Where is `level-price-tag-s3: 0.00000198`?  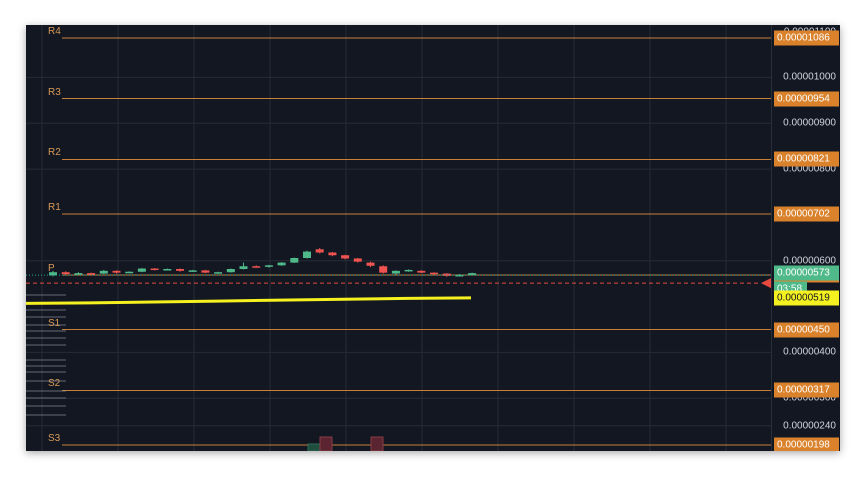
level-price-tag-s3: 0.00000198 is located at coordinates (806, 444).